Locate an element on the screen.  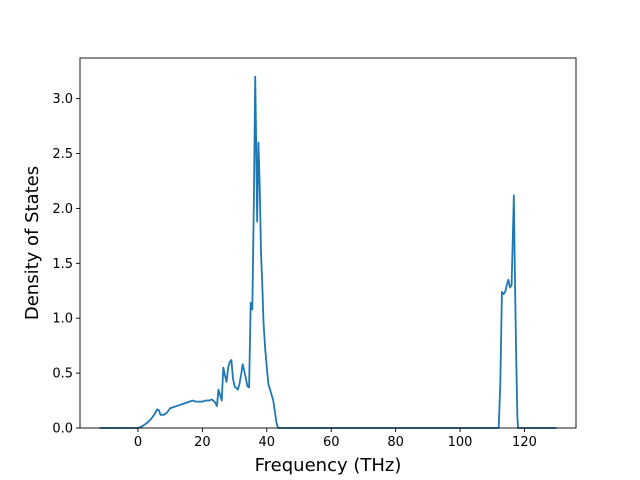
x-tick-label: 20 is located at coordinates (202, 442).